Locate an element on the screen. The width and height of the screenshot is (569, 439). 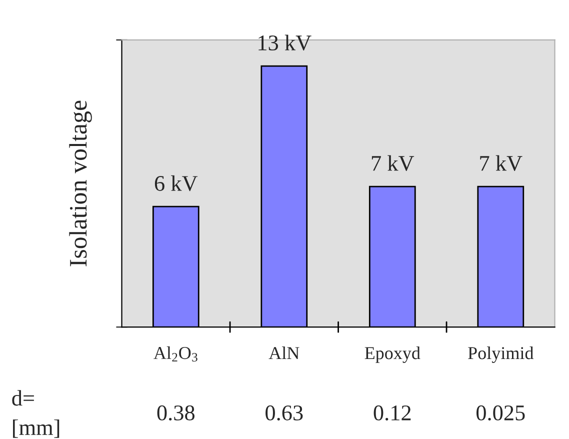
text: 0.025 is located at coordinates (500, 413).